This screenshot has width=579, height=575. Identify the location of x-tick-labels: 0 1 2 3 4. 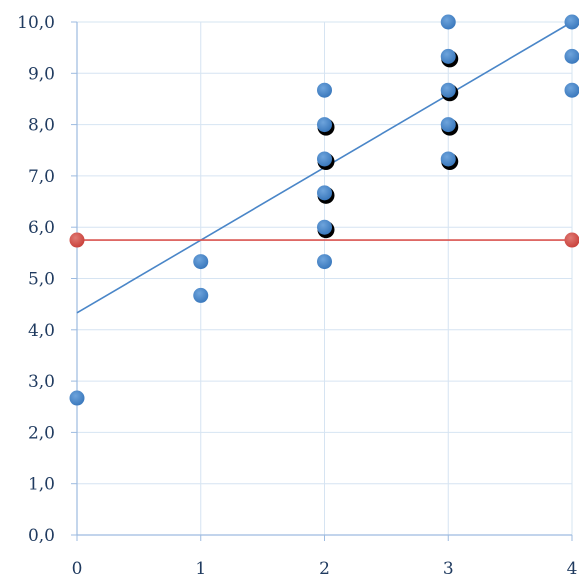
(325, 567).